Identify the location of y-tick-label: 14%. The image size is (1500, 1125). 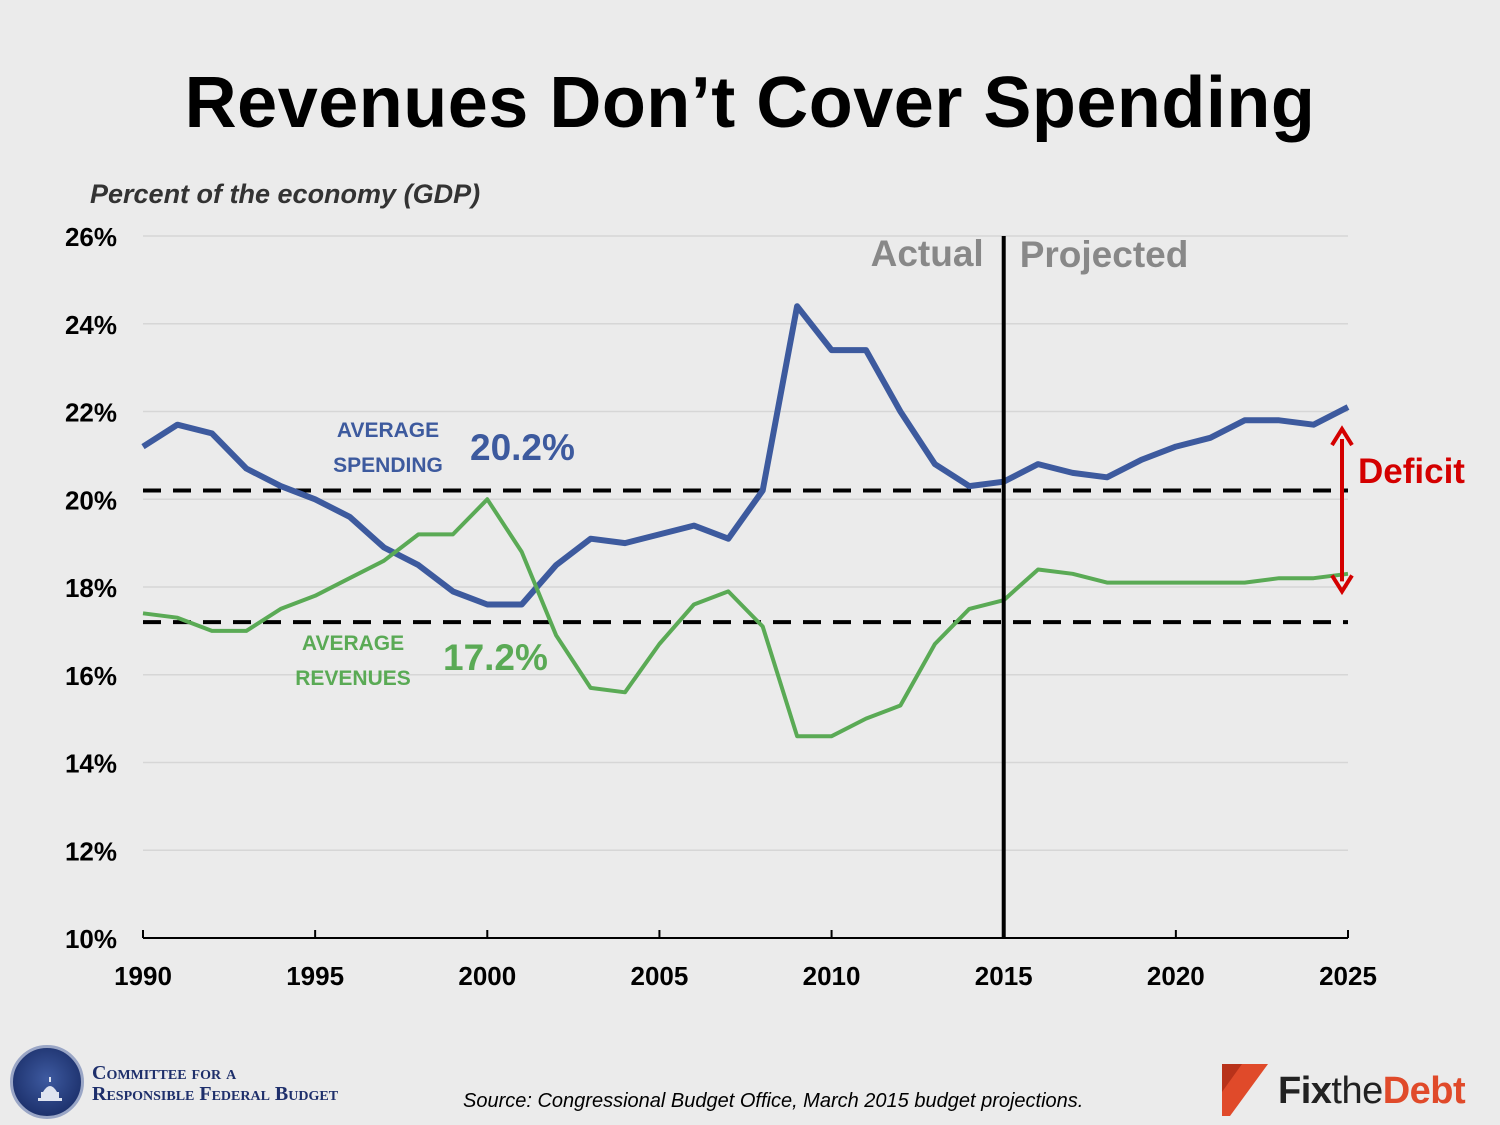
(91, 764).